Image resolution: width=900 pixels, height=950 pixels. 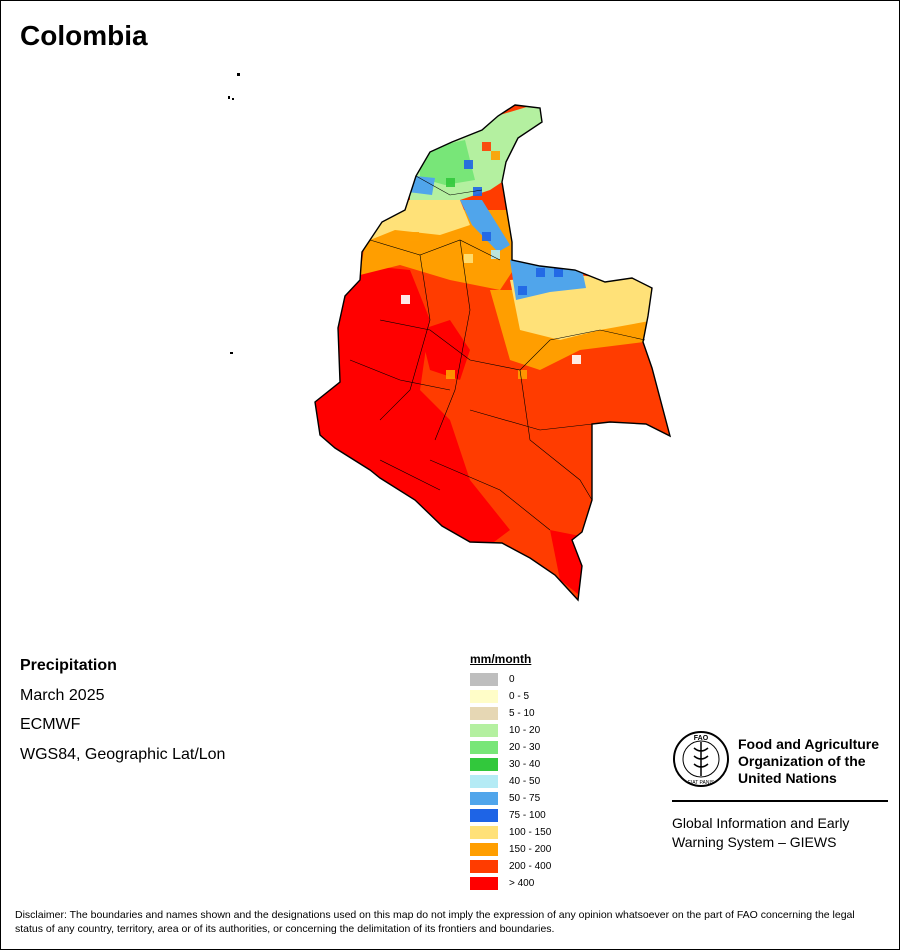 I want to click on map-title: Colombia, so click(x=84, y=35).